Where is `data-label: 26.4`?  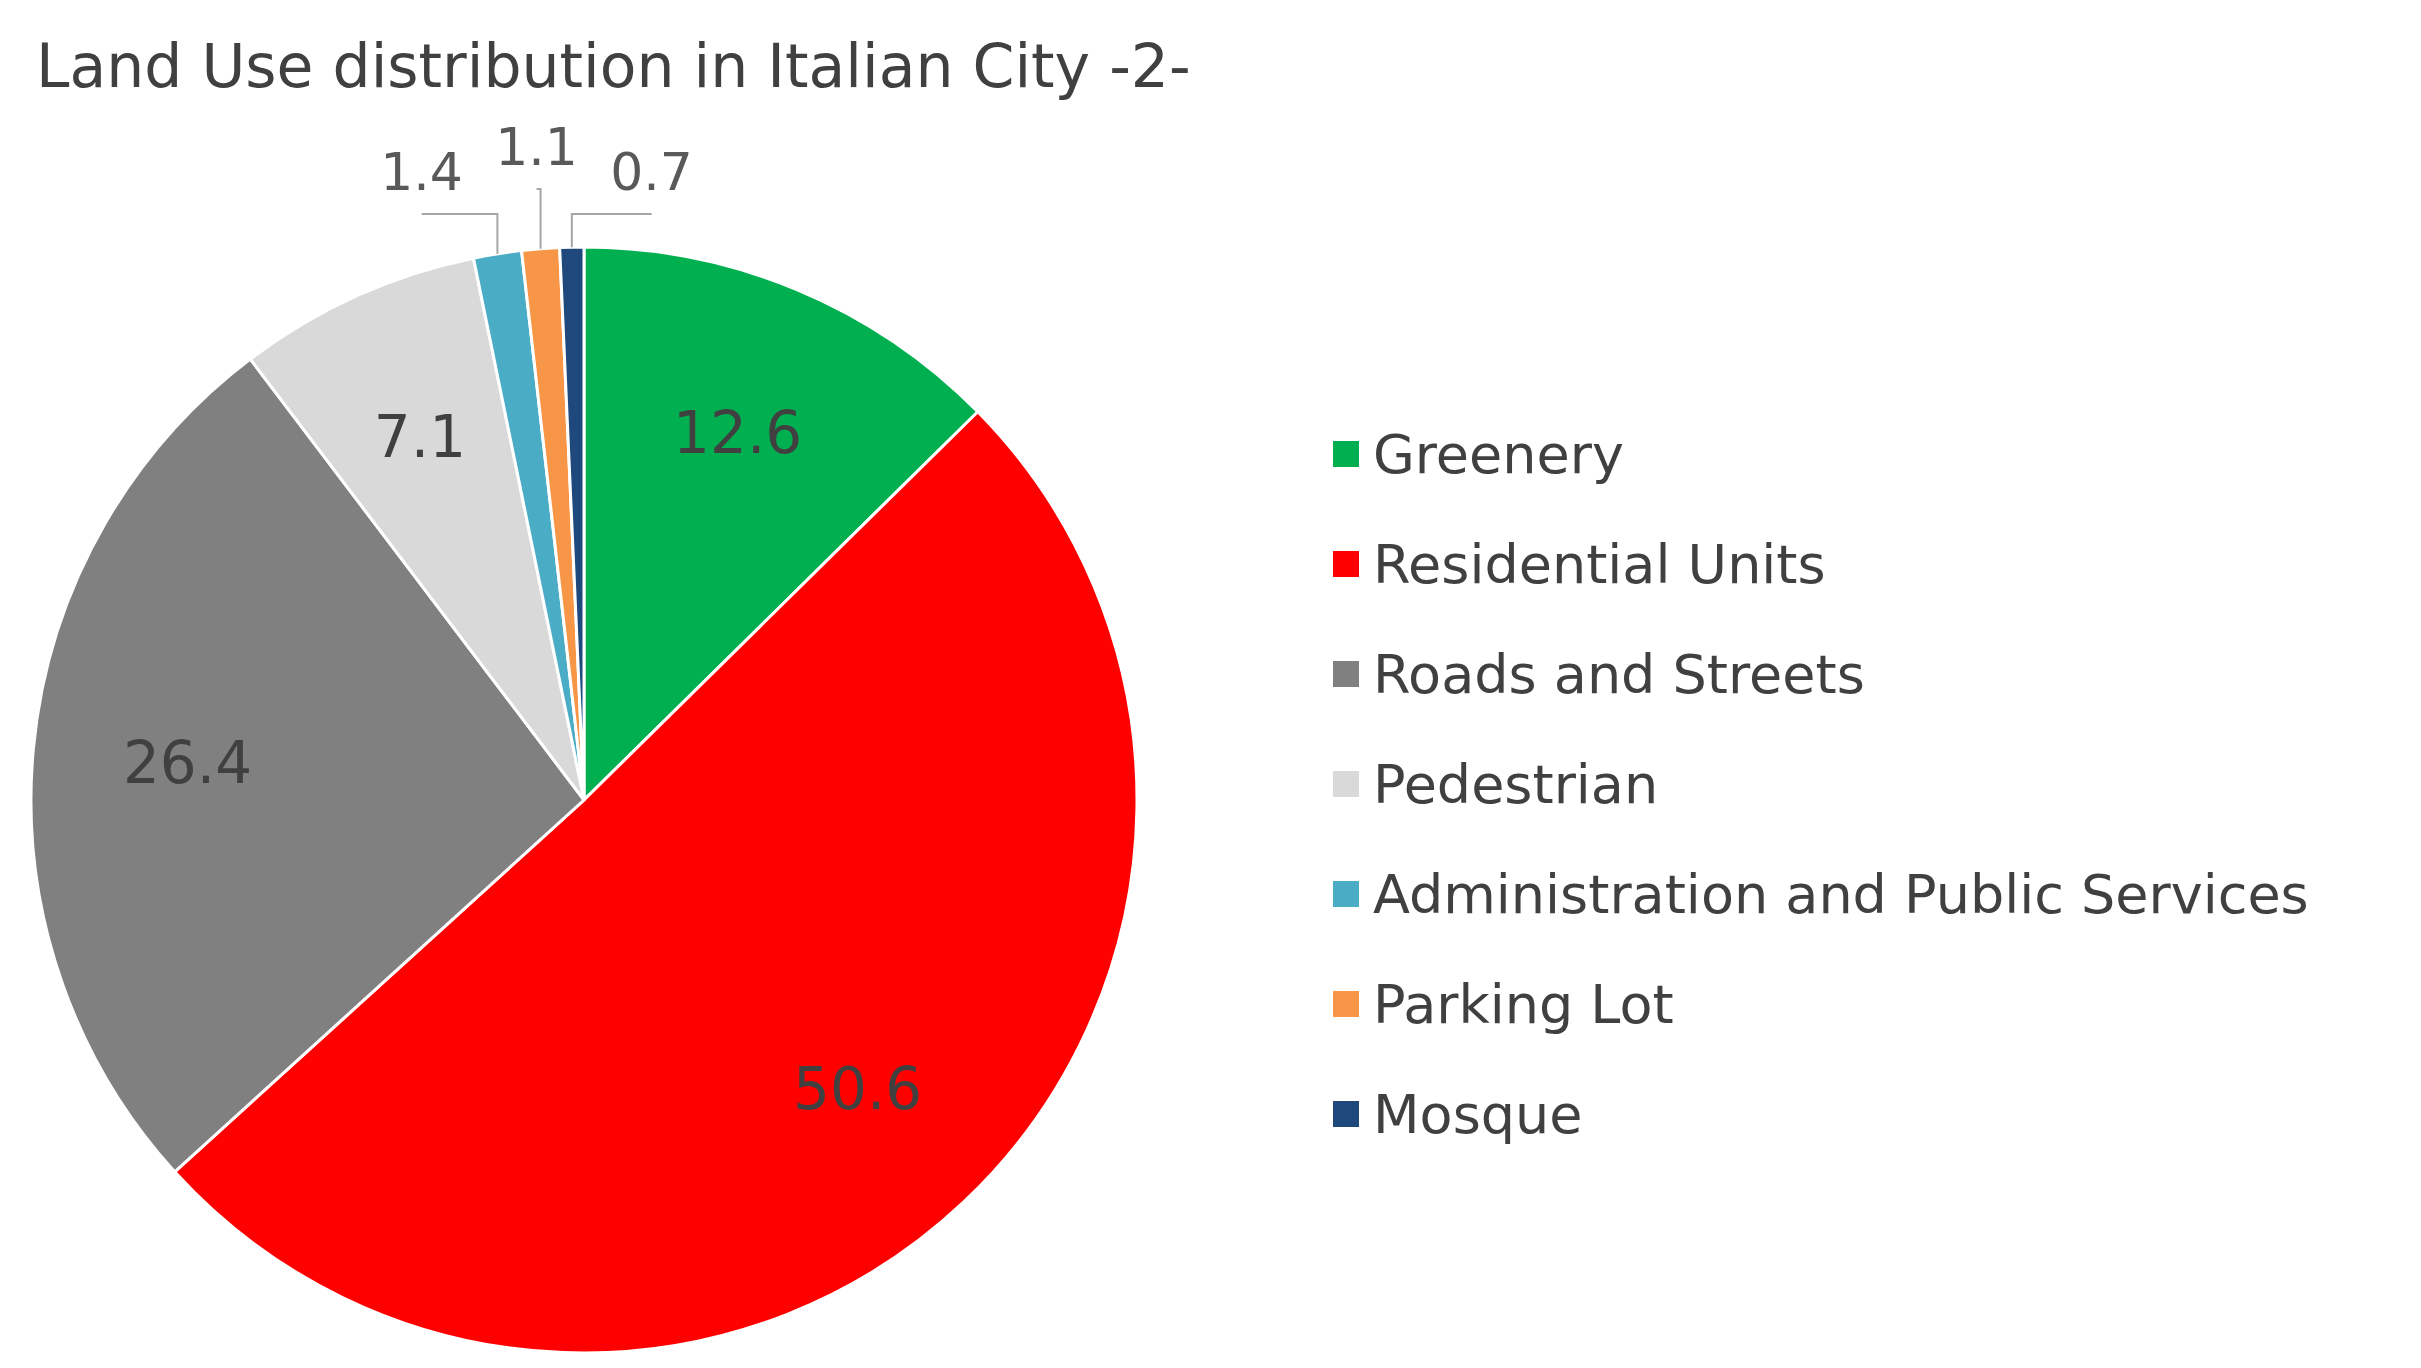 data-label: 26.4 is located at coordinates (187, 763).